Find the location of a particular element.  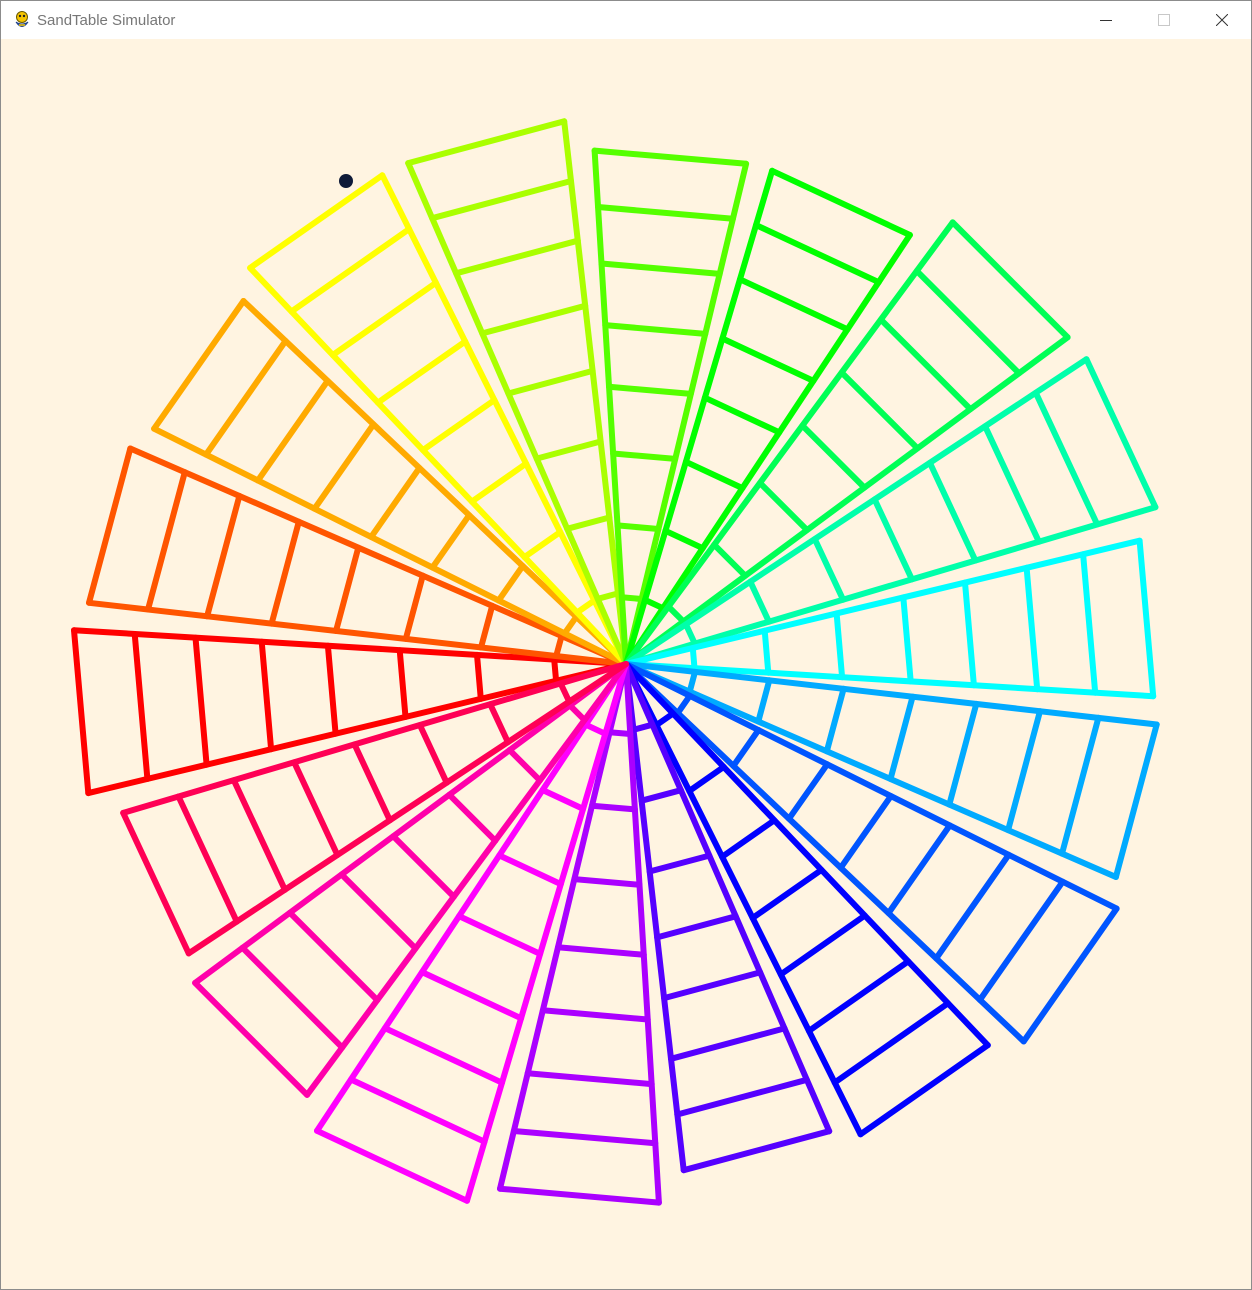

python-snake-icon is located at coordinates (22, 20).